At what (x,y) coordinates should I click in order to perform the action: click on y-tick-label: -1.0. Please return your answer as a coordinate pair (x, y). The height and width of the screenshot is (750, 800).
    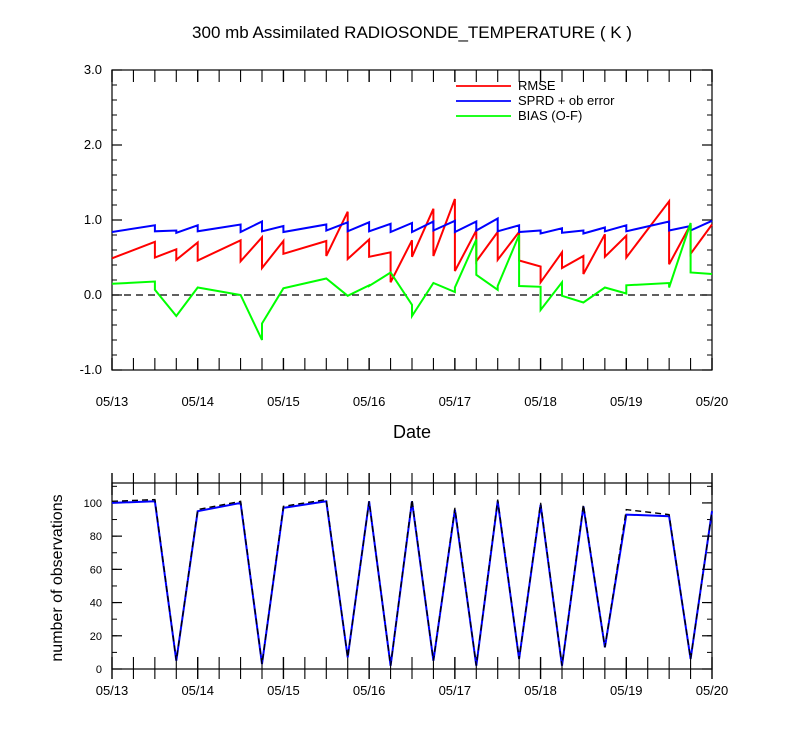
    Looking at the image, I should click on (91, 369).